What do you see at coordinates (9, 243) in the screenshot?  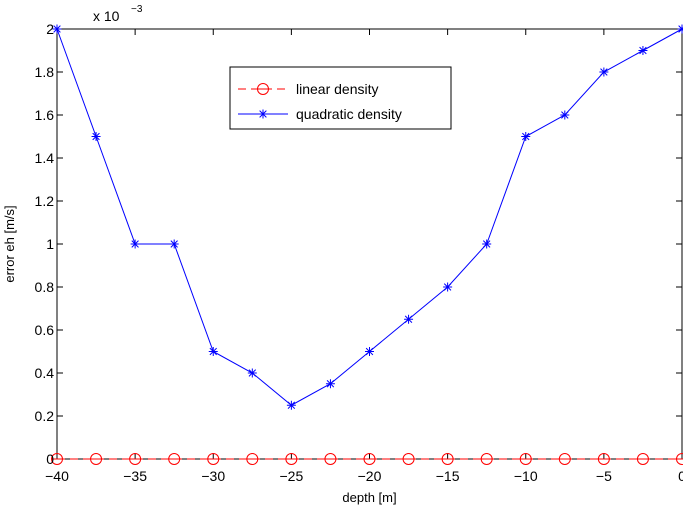 I see `y-axis-label: error eh [m/s]` at bounding box center [9, 243].